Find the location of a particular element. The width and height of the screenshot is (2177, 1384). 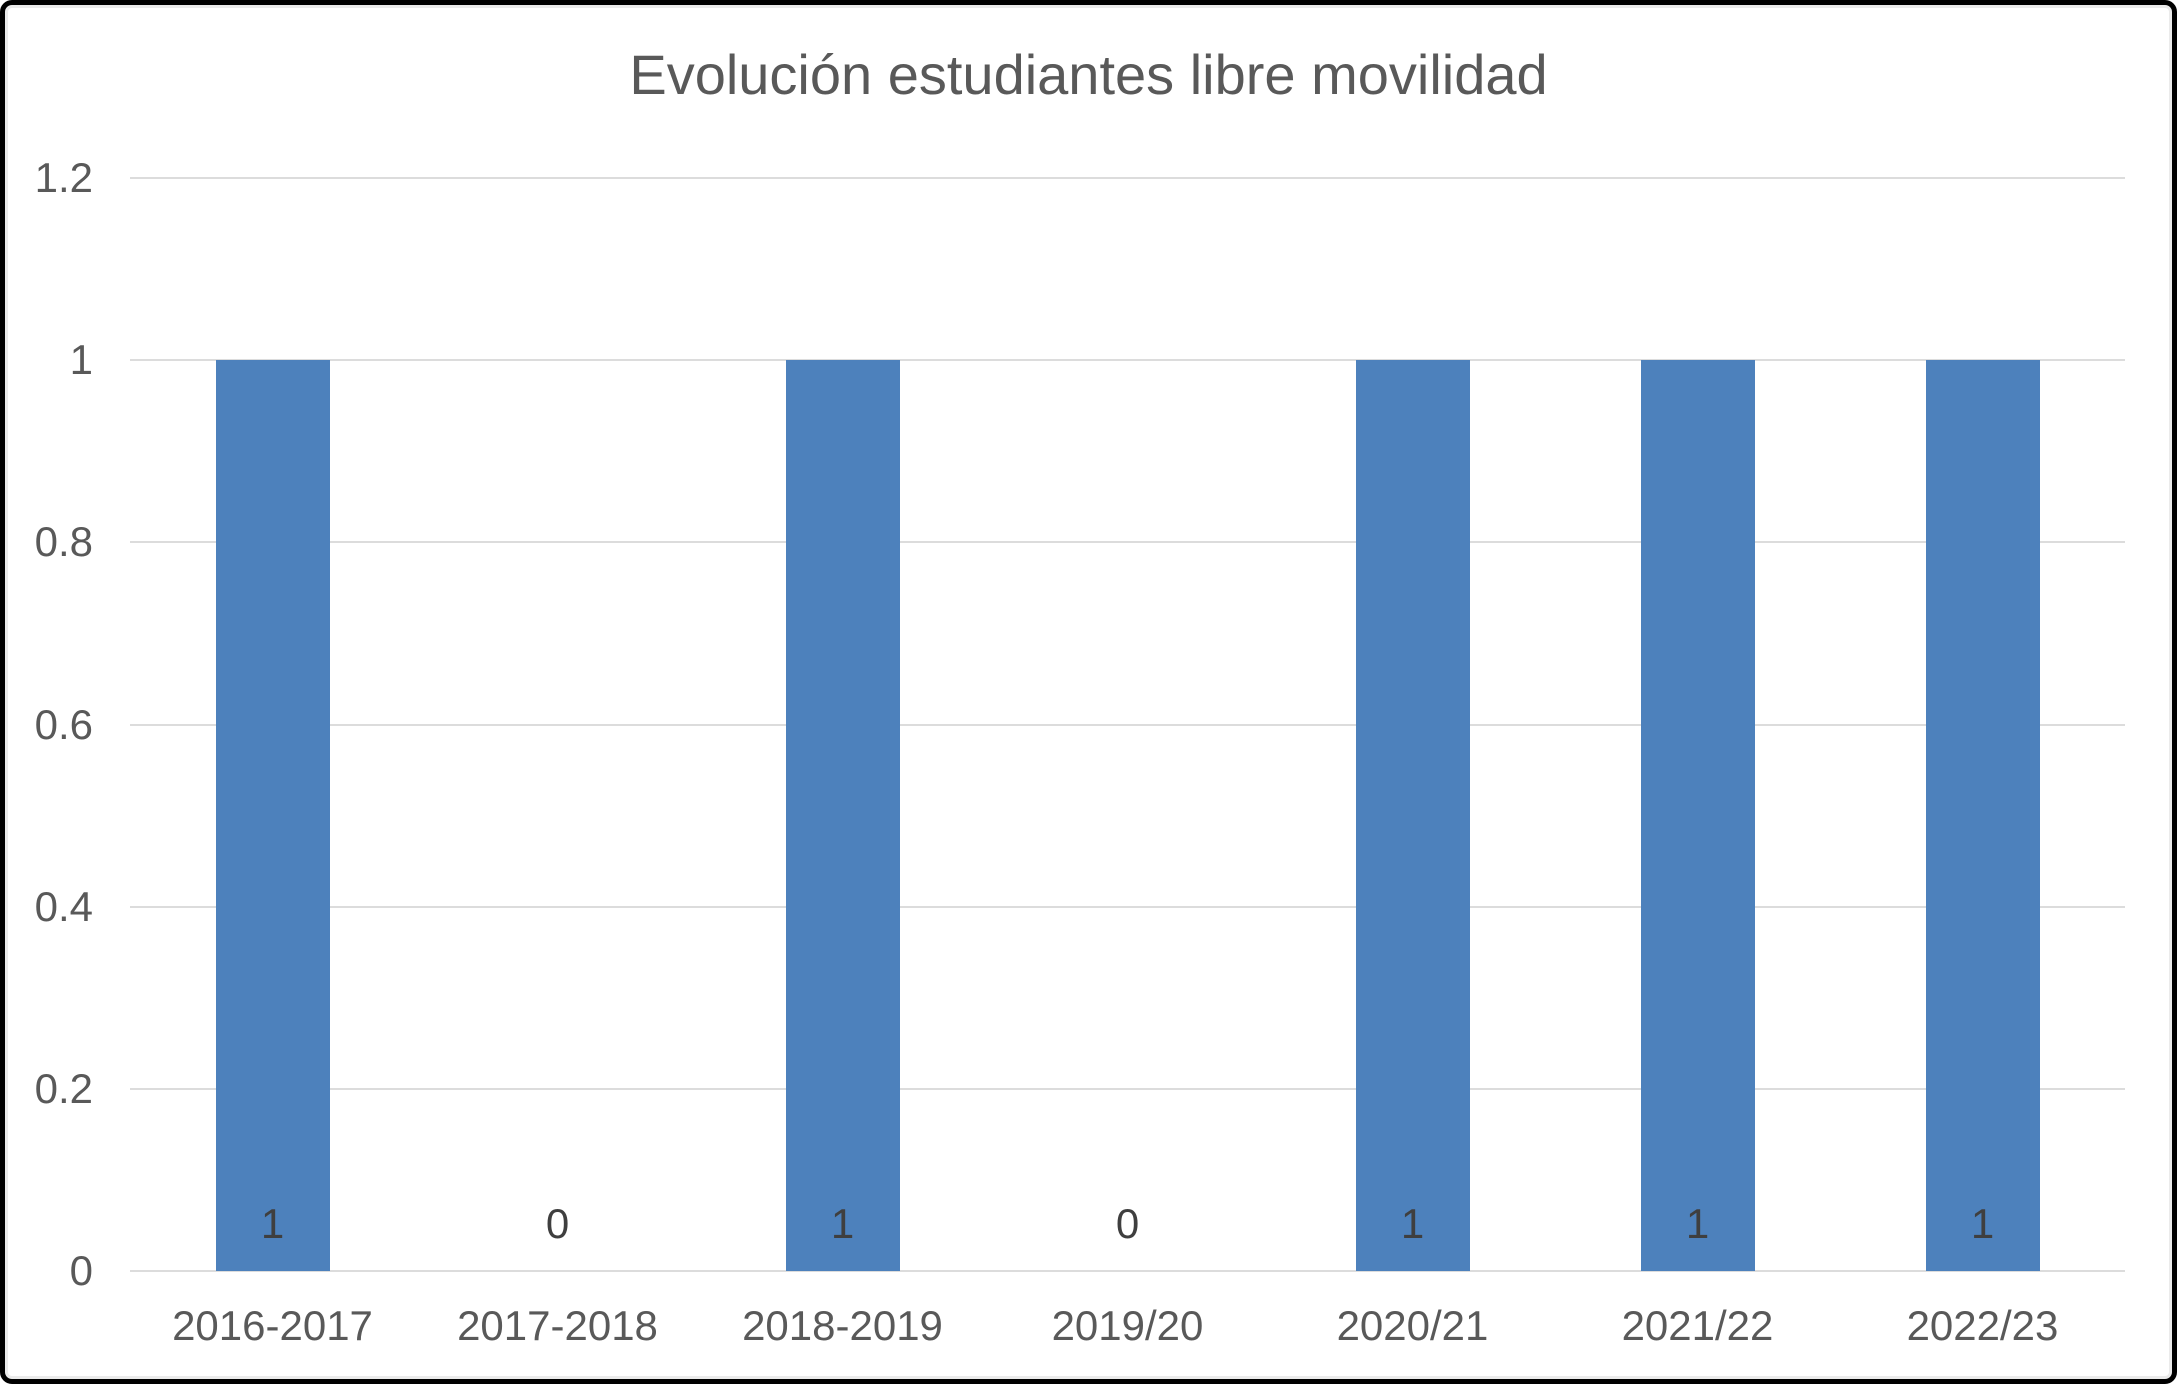

y-axis-tick-label: 0 is located at coordinates (81, 1270).